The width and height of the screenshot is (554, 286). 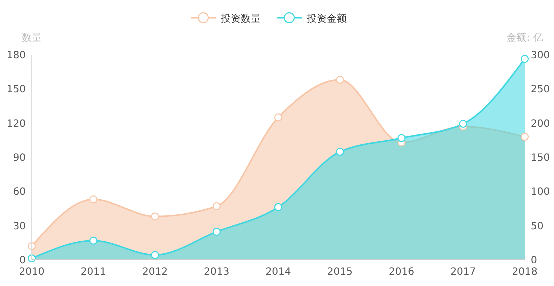 What do you see at coordinates (540, 192) in the screenshot?
I see `y2-tick-label: 100` at bounding box center [540, 192].